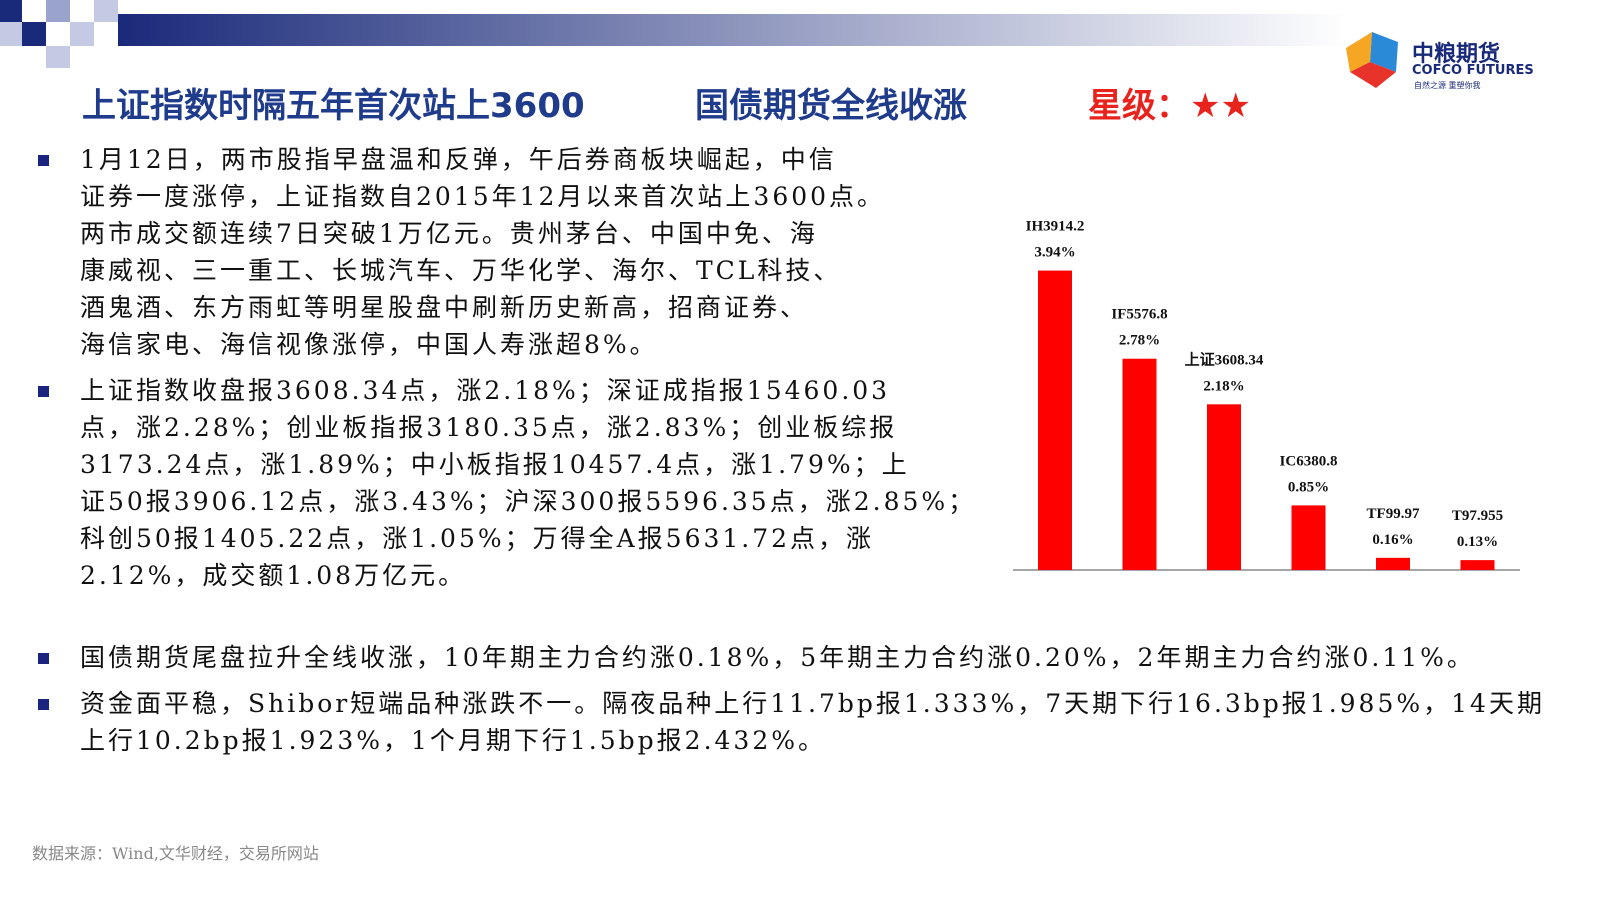 Image resolution: width=1600 pixels, height=900 pixels. Describe the element at coordinates (175, 853) in the screenshot. I see `source: 数据来源：Wind,文华财经，交易所网站` at that location.